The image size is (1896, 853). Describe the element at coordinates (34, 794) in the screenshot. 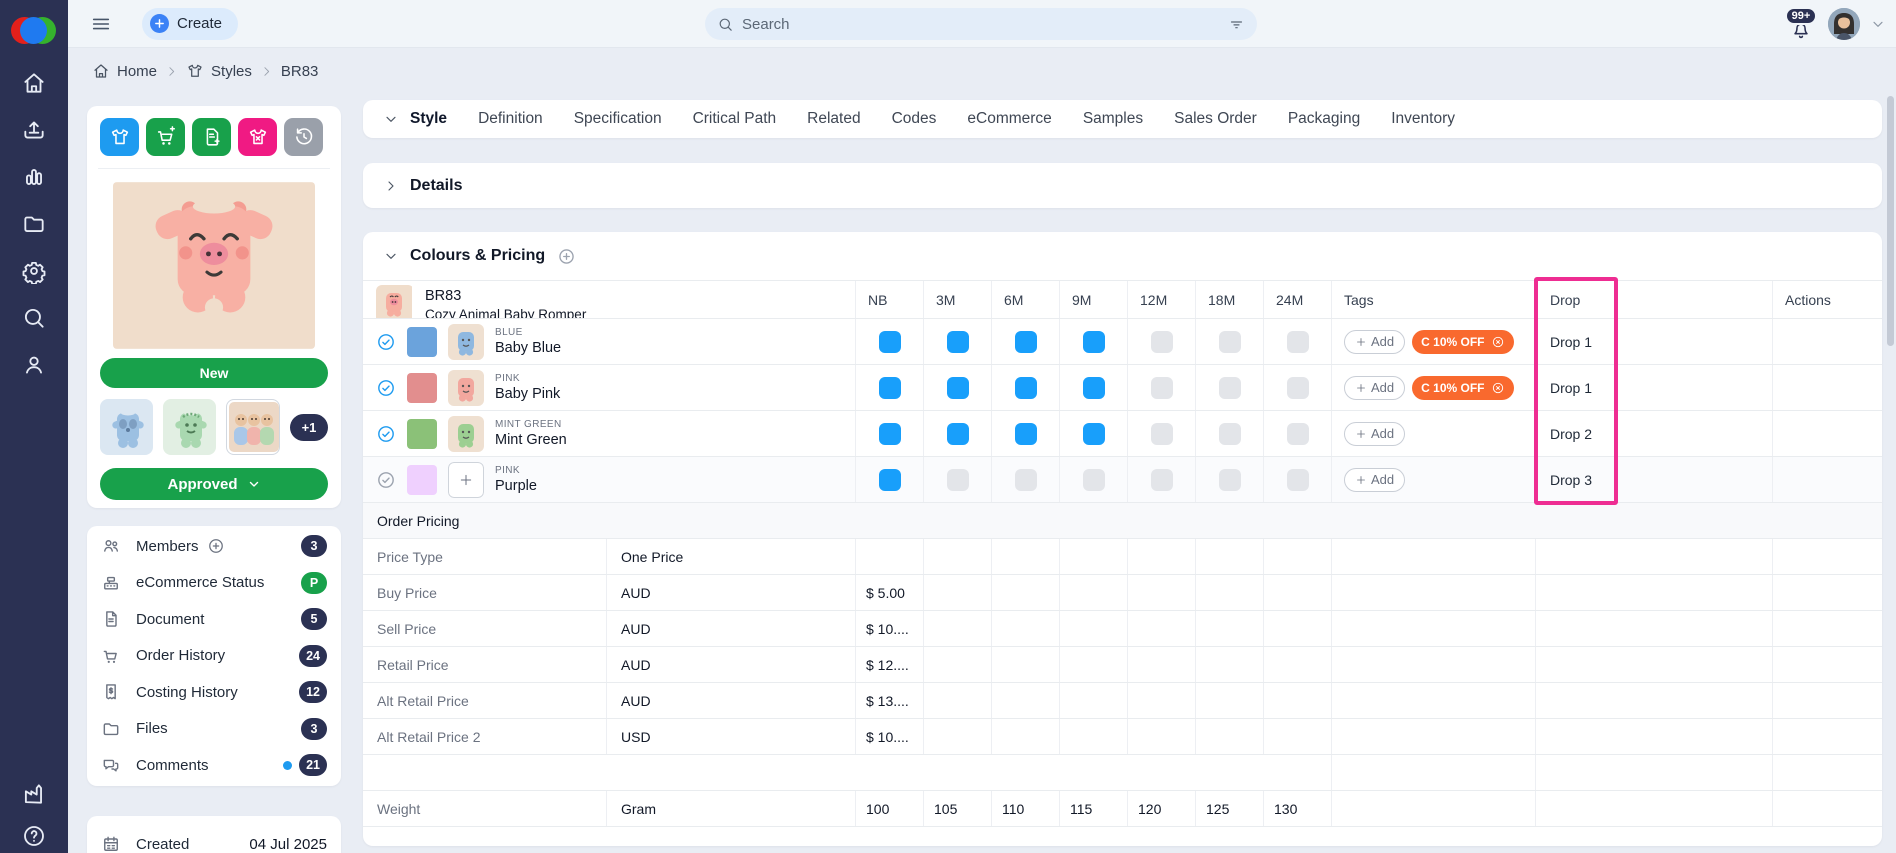

I see `factory-nav-icon` at that location.